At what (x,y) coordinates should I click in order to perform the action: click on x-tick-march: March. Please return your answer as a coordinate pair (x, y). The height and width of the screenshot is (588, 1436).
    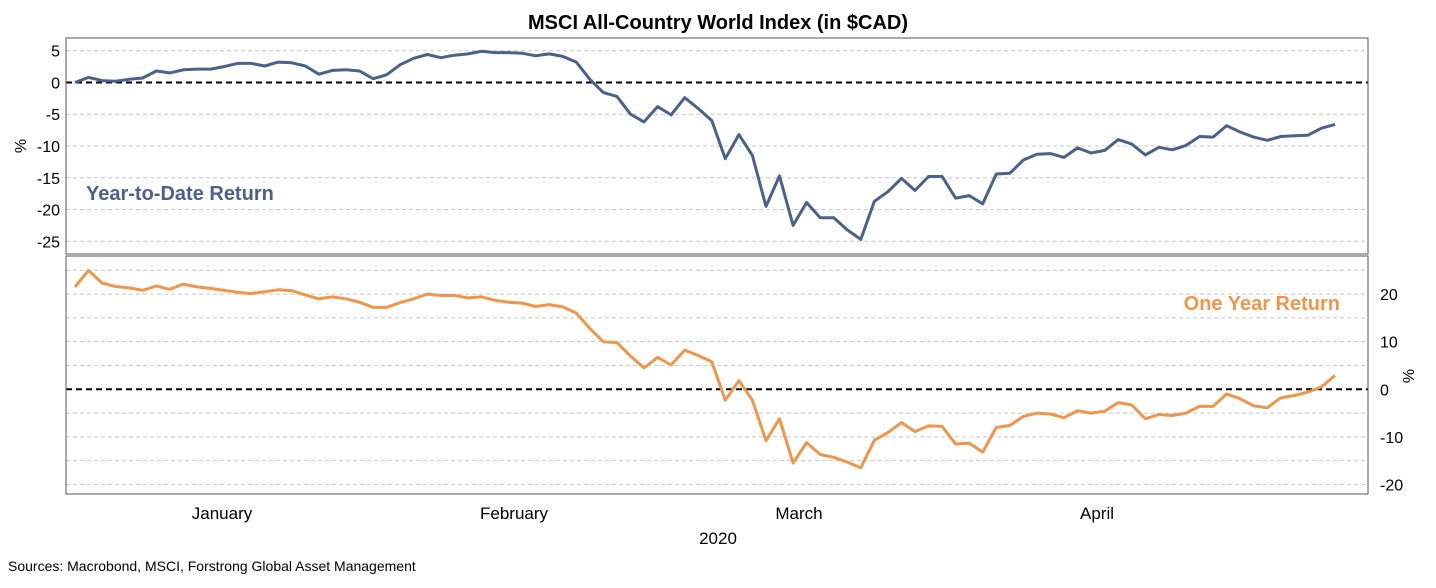
    Looking at the image, I should click on (798, 513).